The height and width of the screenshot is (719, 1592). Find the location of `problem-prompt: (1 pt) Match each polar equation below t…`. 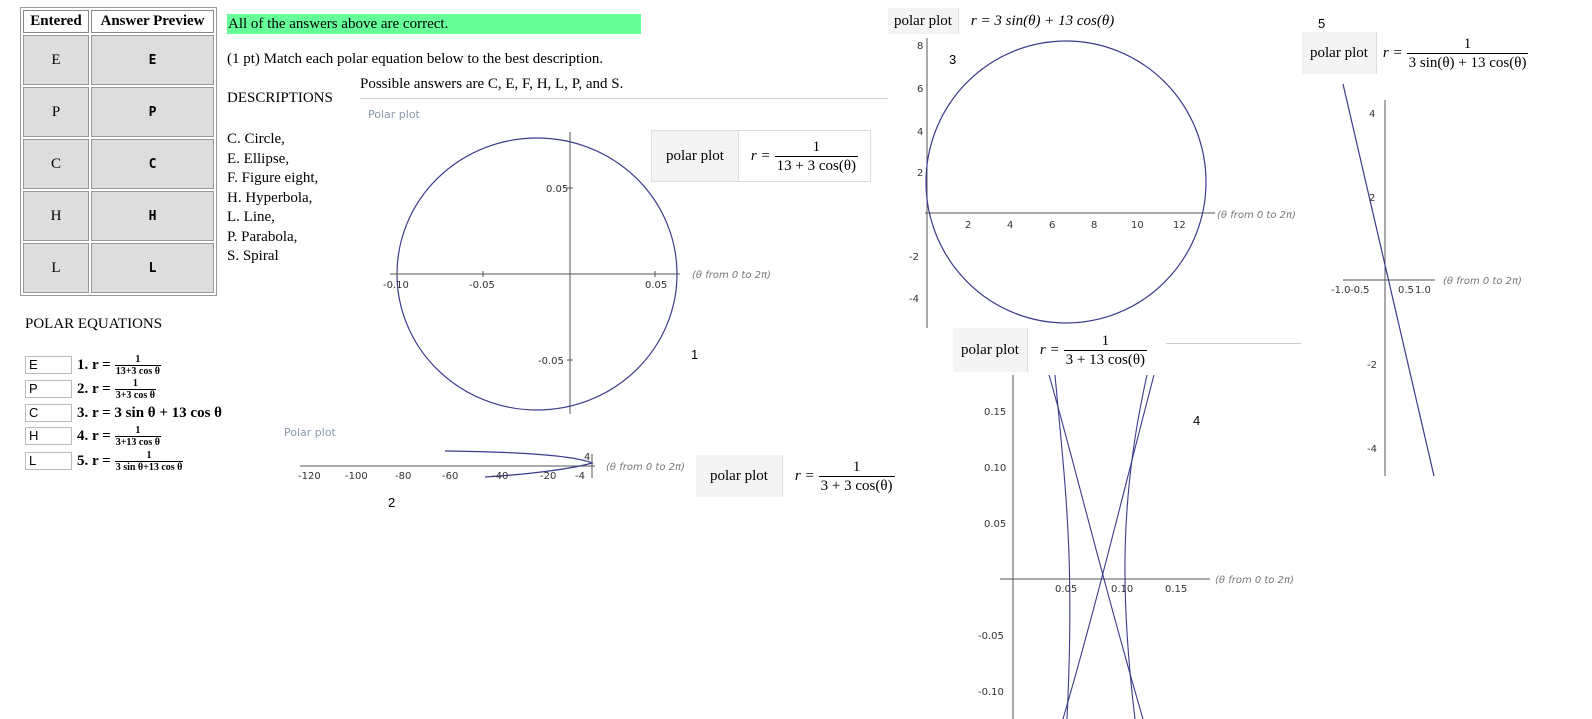

problem-prompt: (1 pt) Match each polar equation below t… is located at coordinates (415, 59).